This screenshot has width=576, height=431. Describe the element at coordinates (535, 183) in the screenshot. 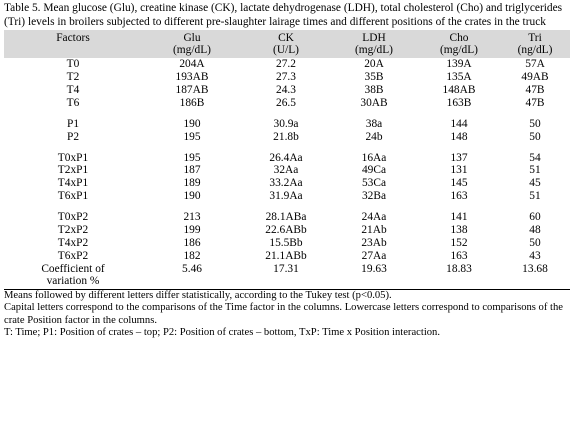

I see `table-cell: 45` at that location.